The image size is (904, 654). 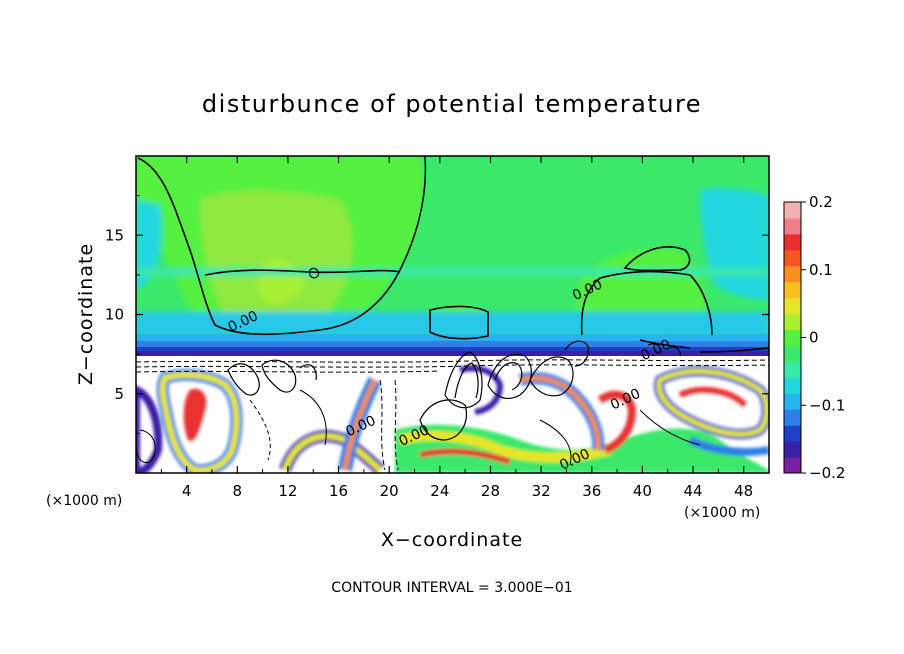 I want to click on contour-interval-note: CONTOUR INTERVAL = 3.000E−01, so click(x=451, y=588).